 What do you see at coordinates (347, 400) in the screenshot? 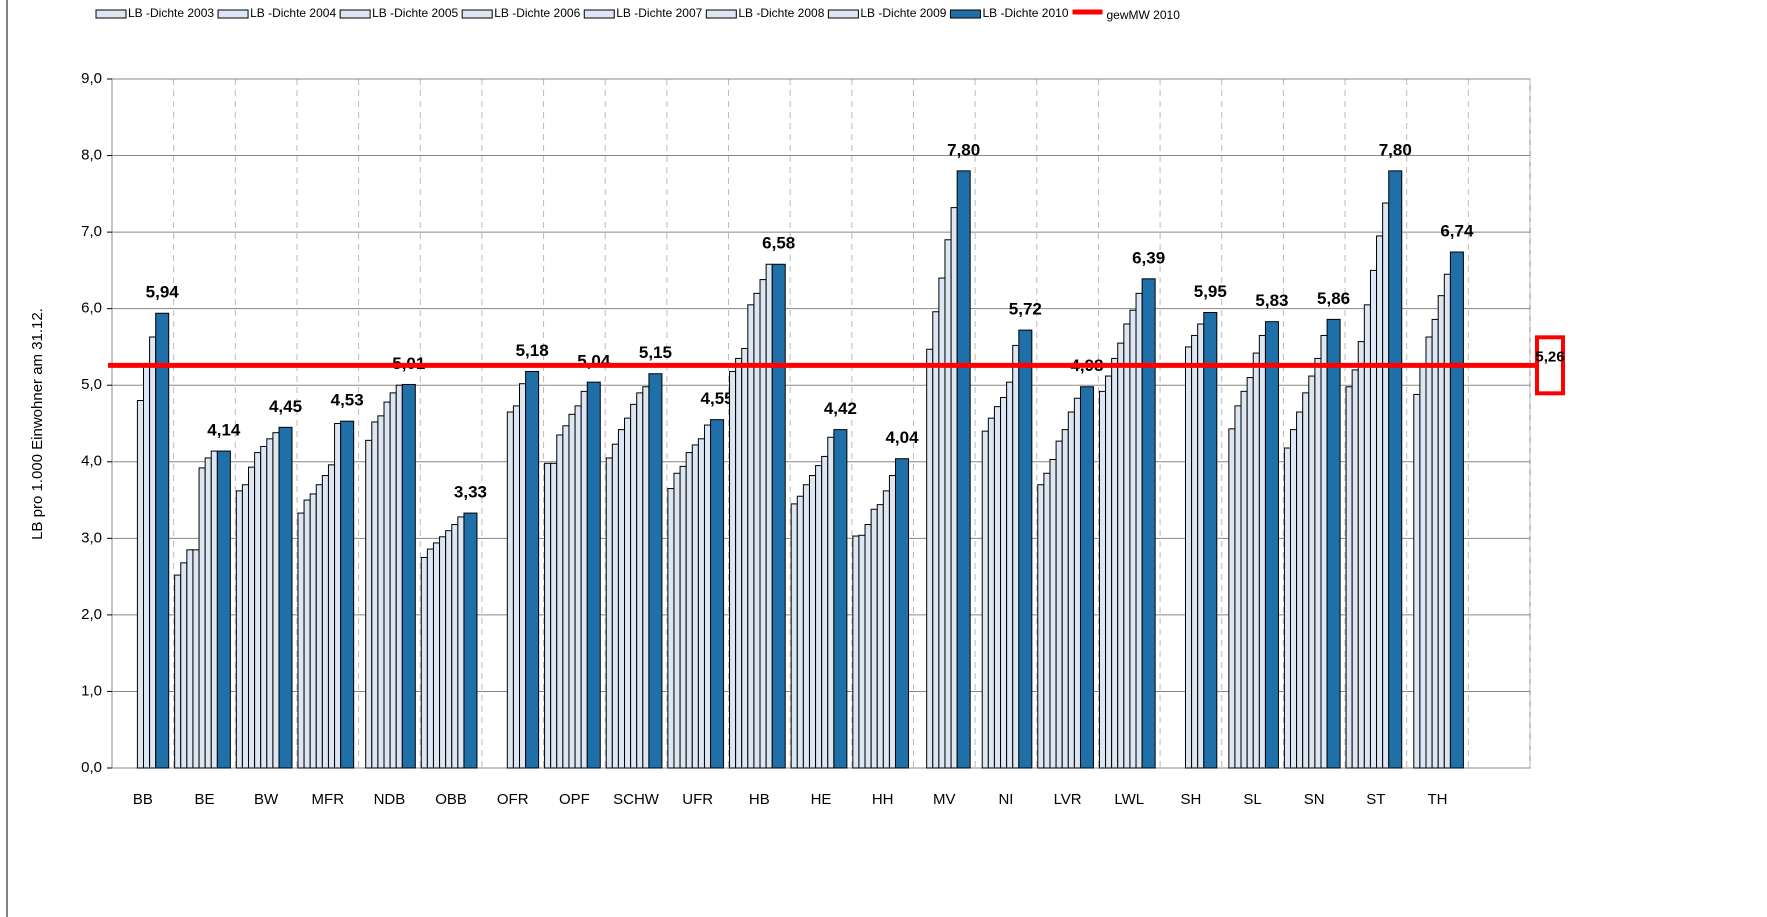
I see `data-label: 4,53` at bounding box center [347, 400].